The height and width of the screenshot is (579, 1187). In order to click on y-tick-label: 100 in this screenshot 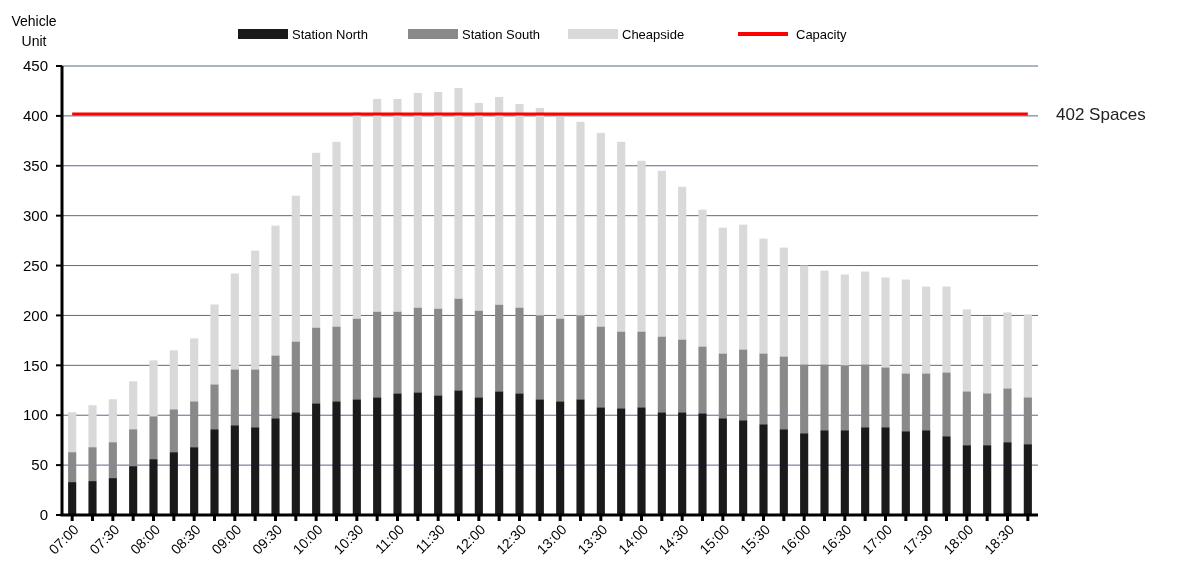, I will do `click(35, 415)`.